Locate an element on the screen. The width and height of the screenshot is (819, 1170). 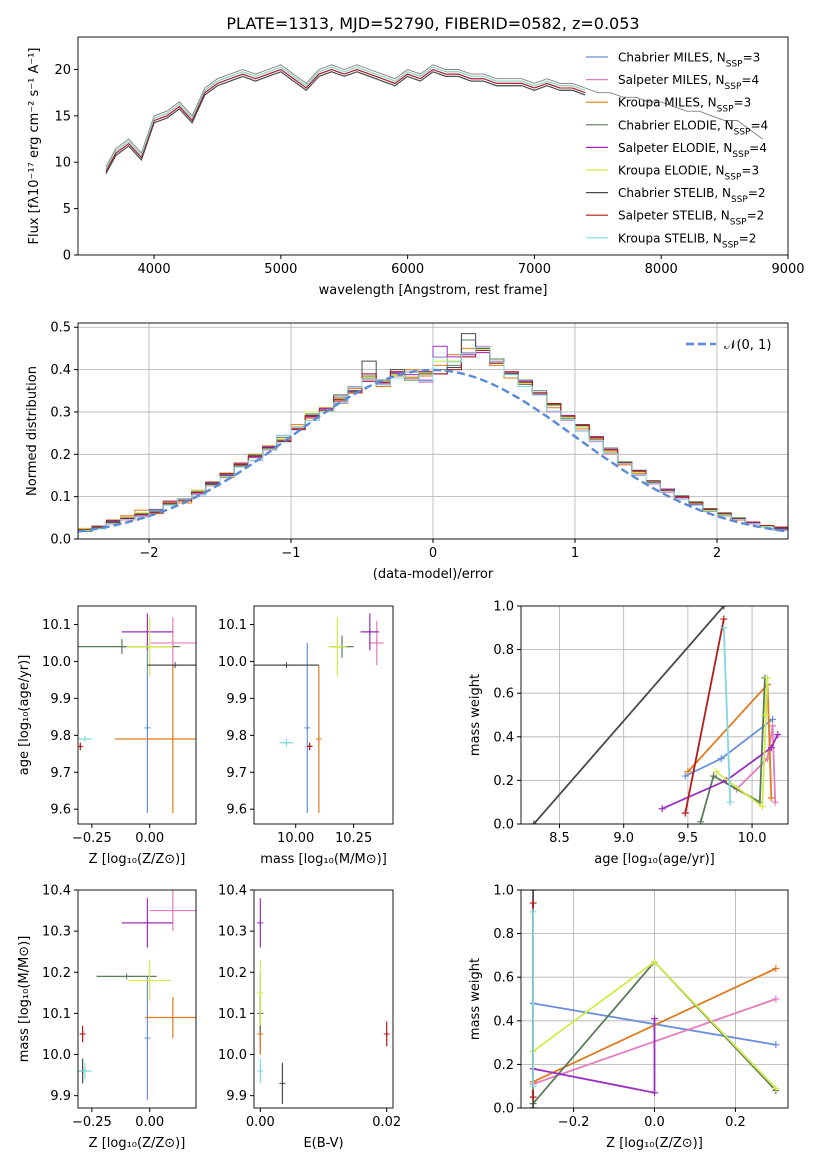
y-axis-label: mass [log₁₀(M/M⊙)] is located at coordinates (24, 999).